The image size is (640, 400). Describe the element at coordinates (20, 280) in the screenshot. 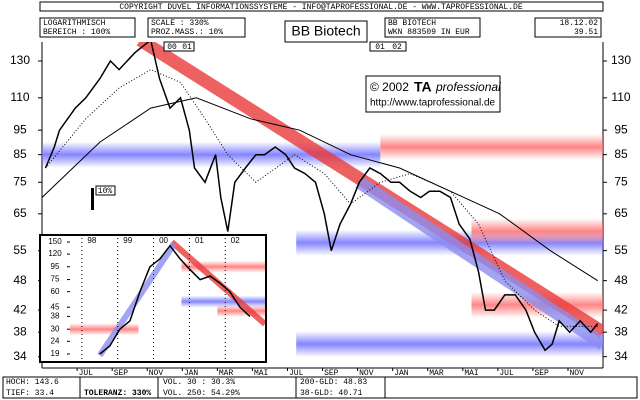

I see `y-tick-label: 48` at that location.